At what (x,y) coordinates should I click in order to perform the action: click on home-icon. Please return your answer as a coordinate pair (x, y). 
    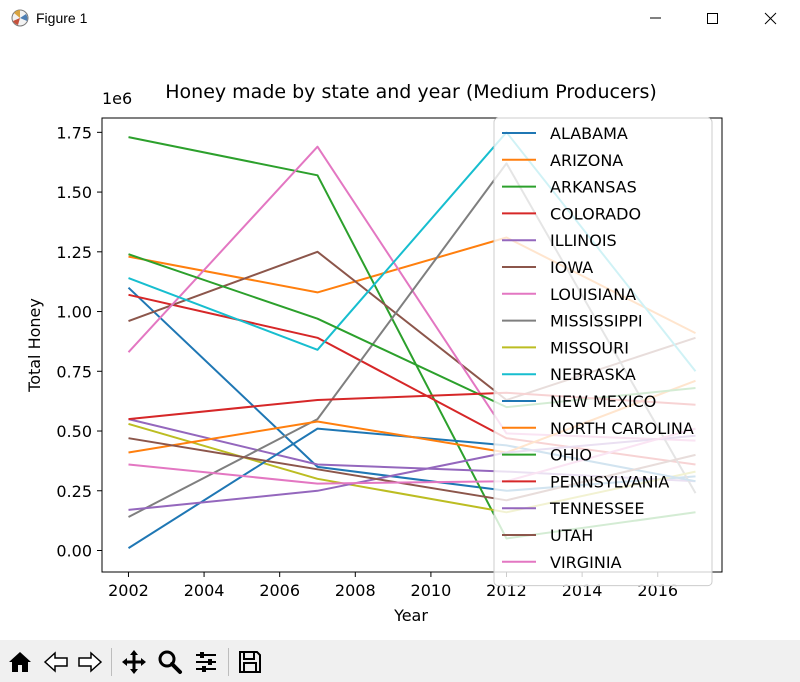
    Looking at the image, I should click on (20, 662).